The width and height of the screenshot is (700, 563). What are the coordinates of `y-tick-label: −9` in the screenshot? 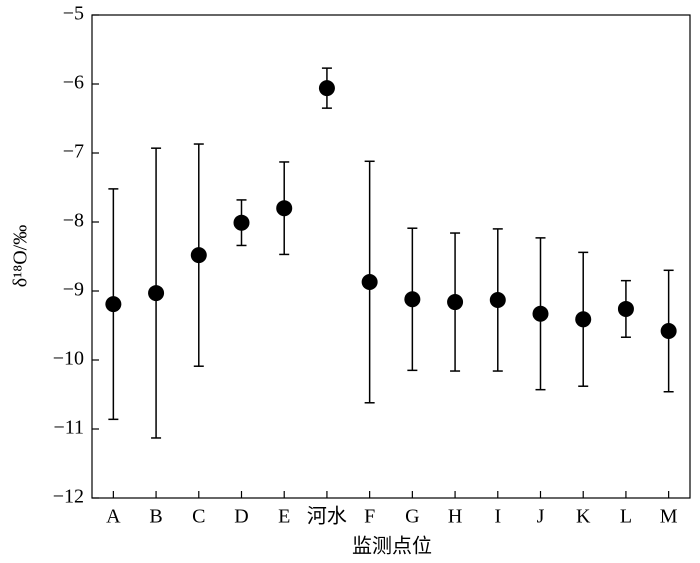 It's located at (73, 290).